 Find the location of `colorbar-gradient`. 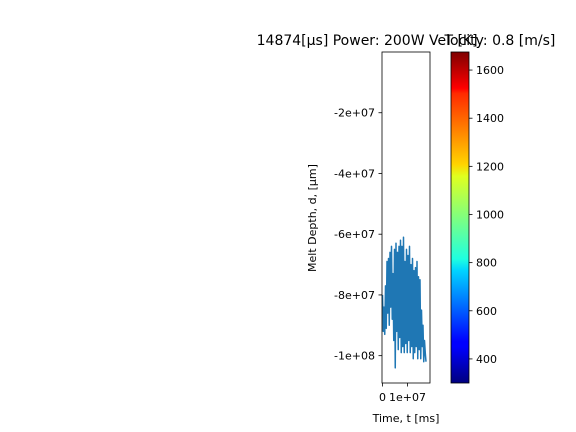

colorbar-gradient is located at coordinates (460, 217).